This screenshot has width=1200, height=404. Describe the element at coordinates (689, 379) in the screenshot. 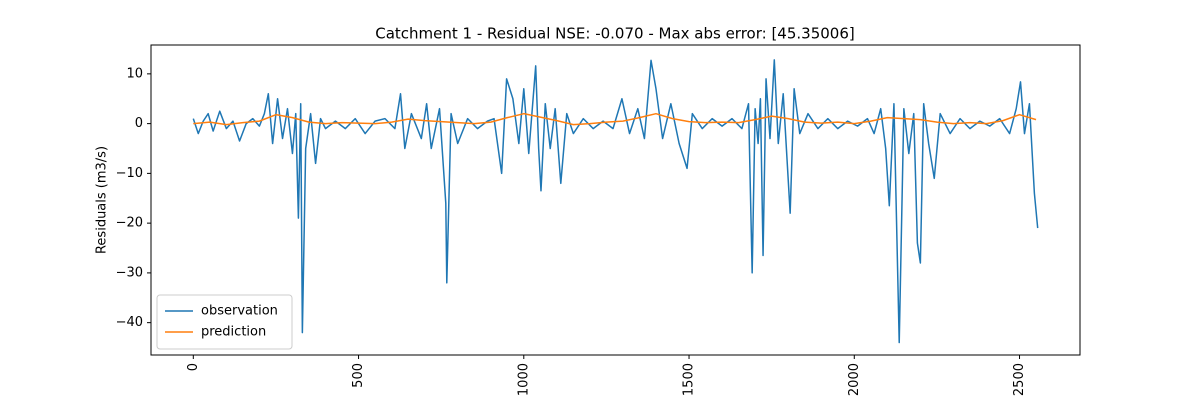

I see `x-tick-label: 1500` at that location.